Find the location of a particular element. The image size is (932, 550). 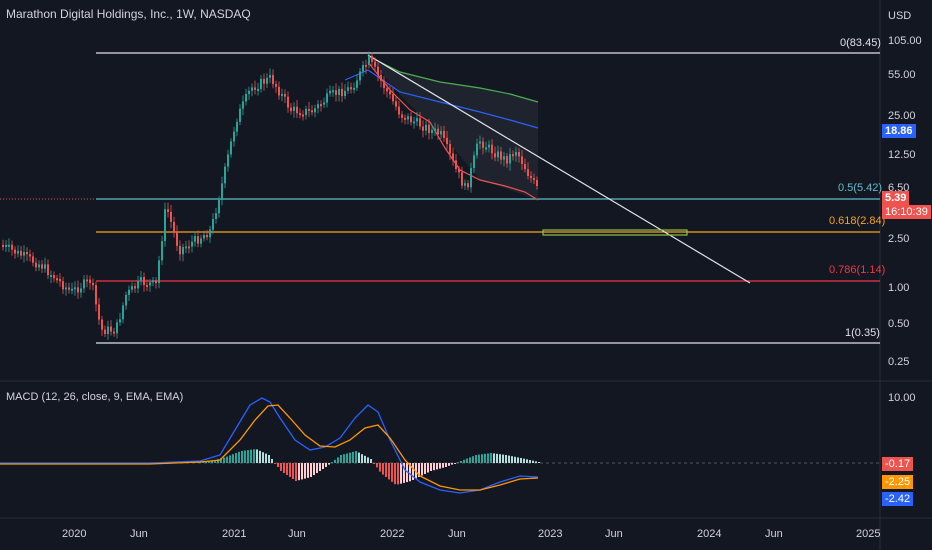

target-zone-rect is located at coordinates (615, 232).